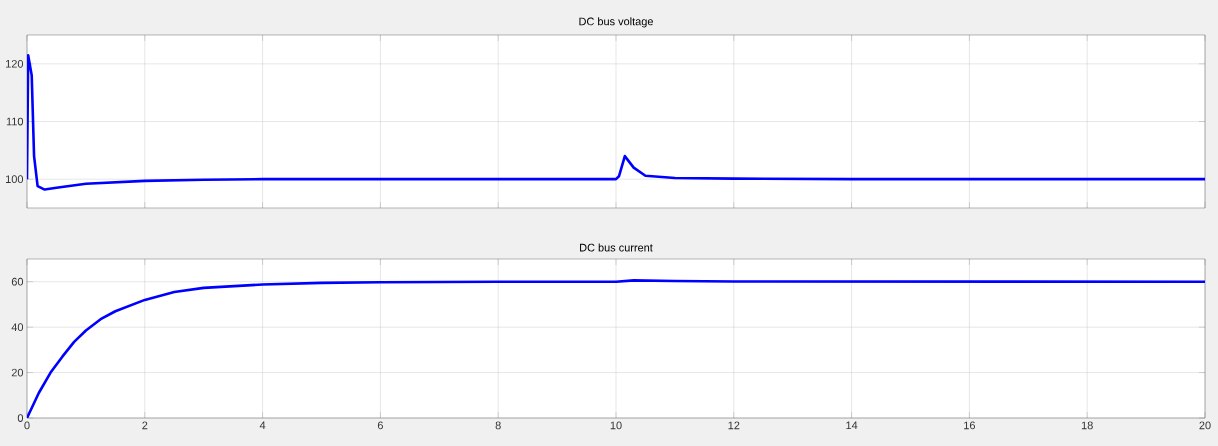 The height and width of the screenshot is (446, 1218). Describe the element at coordinates (498, 425) in the screenshot. I see `x-tick-label: 8` at that location.